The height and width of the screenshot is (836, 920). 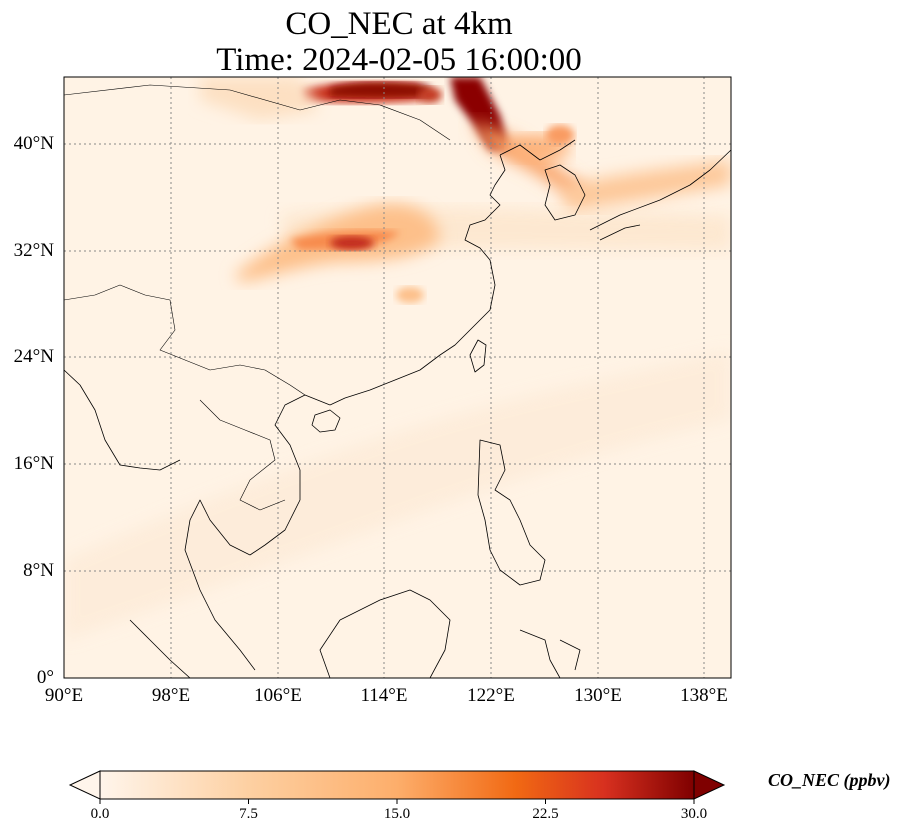 What do you see at coordinates (384, 695) in the screenshot?
I see `x-tick-label: 114°E` at bounding box center [384, 695].